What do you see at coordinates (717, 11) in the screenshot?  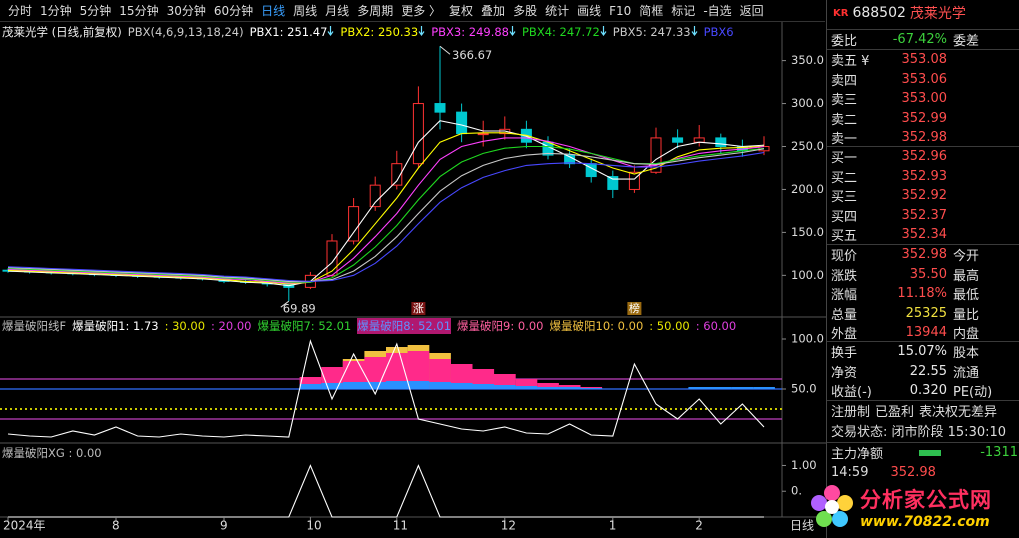 I see `toolbar-item: -自选` at bounding box center [717, 11].